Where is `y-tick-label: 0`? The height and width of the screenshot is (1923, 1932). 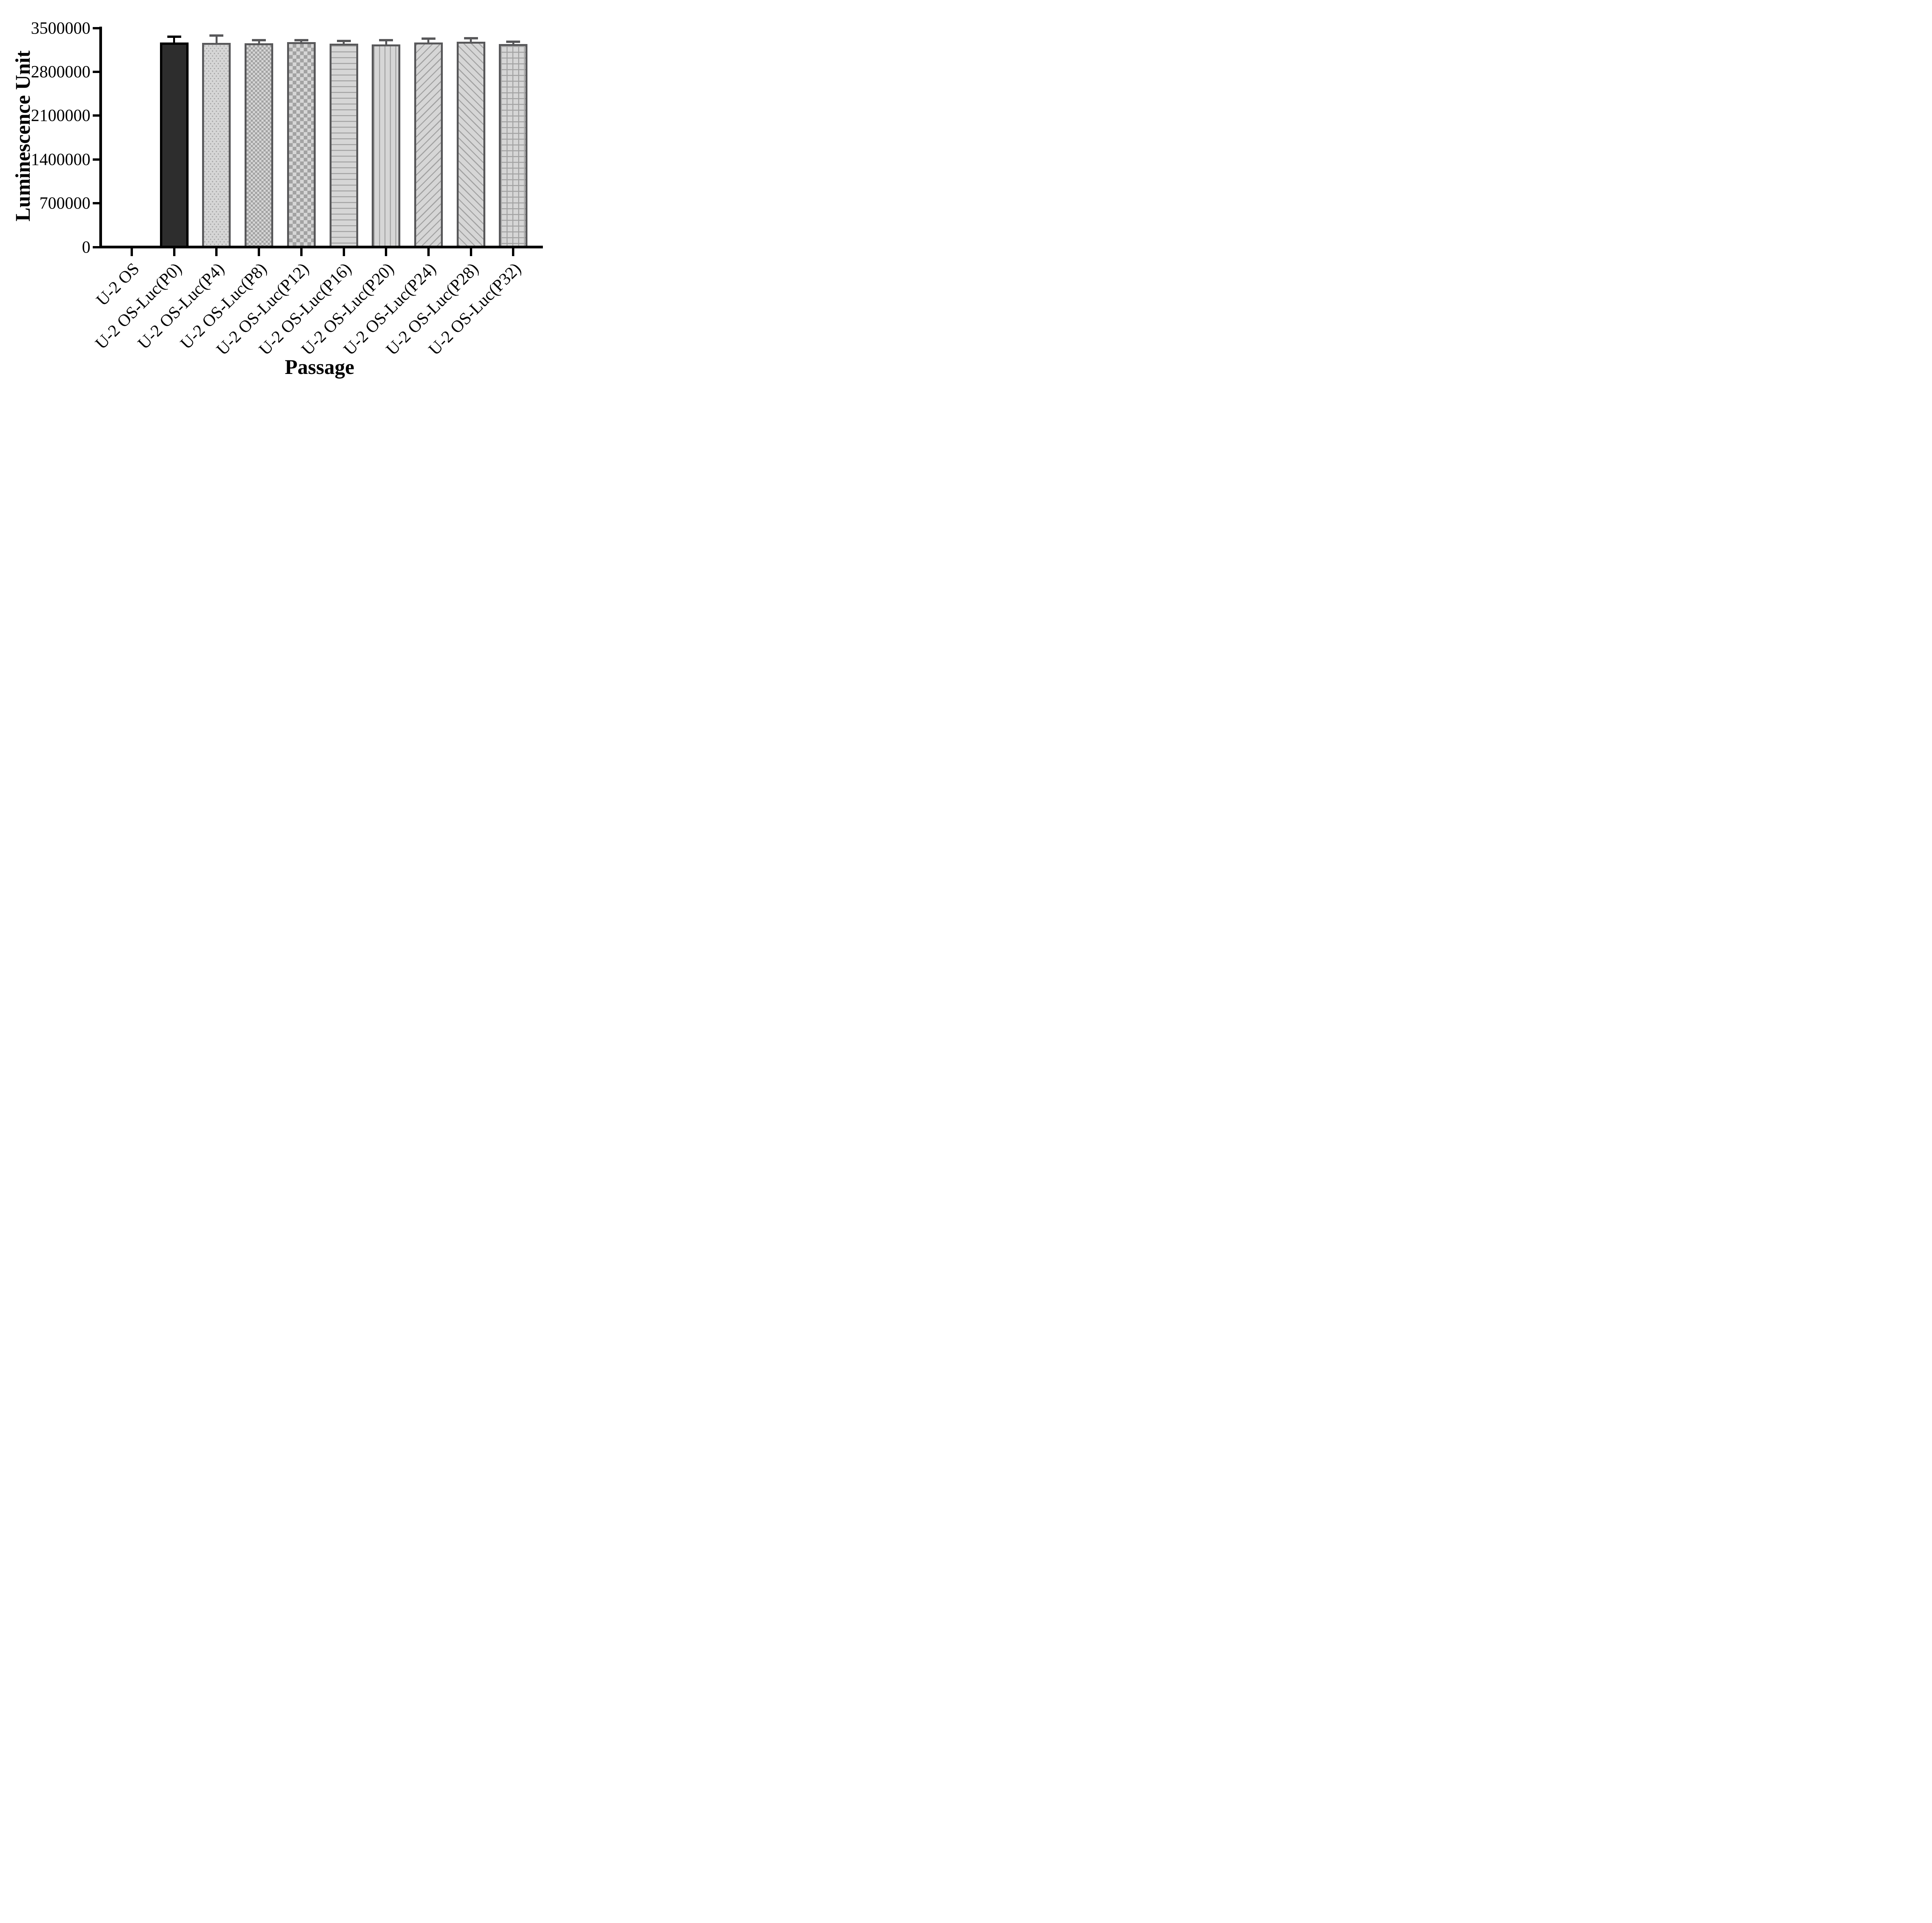
y-tick-label: 0 is located at coordinates (86, 247).